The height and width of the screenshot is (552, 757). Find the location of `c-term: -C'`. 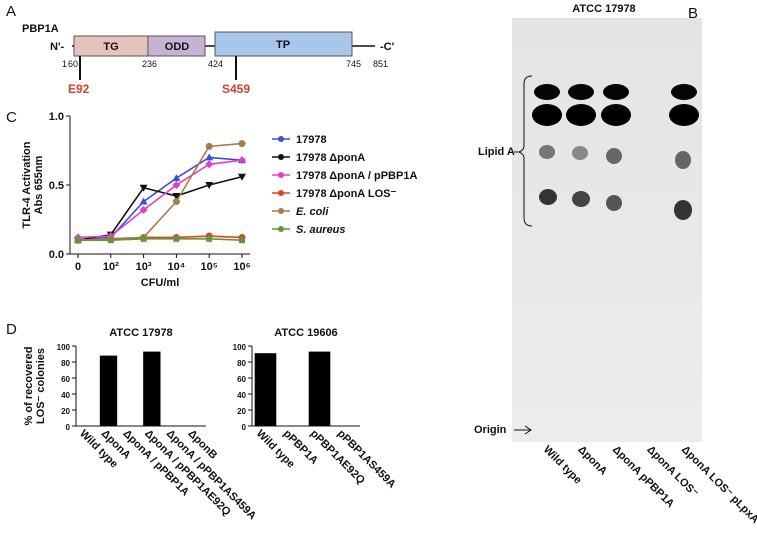

c-term: -C' is located at coordinates (387, 47).